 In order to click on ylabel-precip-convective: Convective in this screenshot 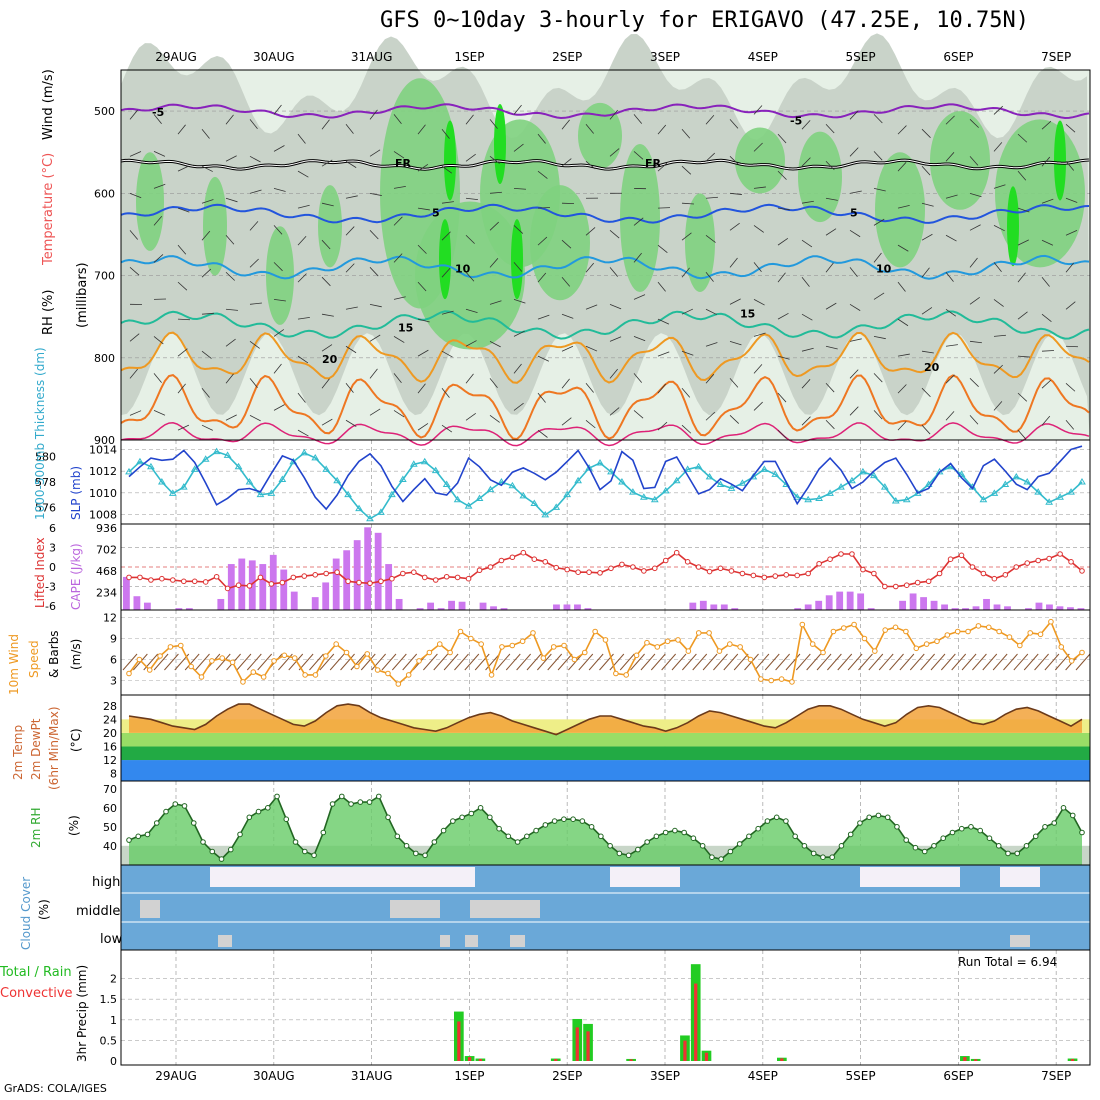, I will do `click(36, 993)`.